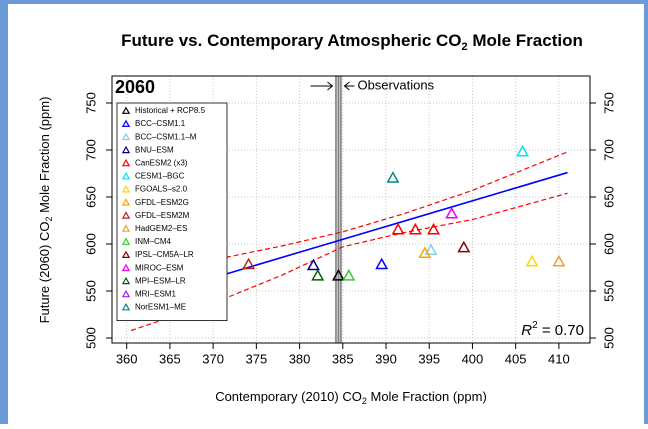 The image size is (648, 429). Describe the element at coordinates (161, 189) in the screenshot. I see `legend-label: FGOALS–s2.0` at that location.